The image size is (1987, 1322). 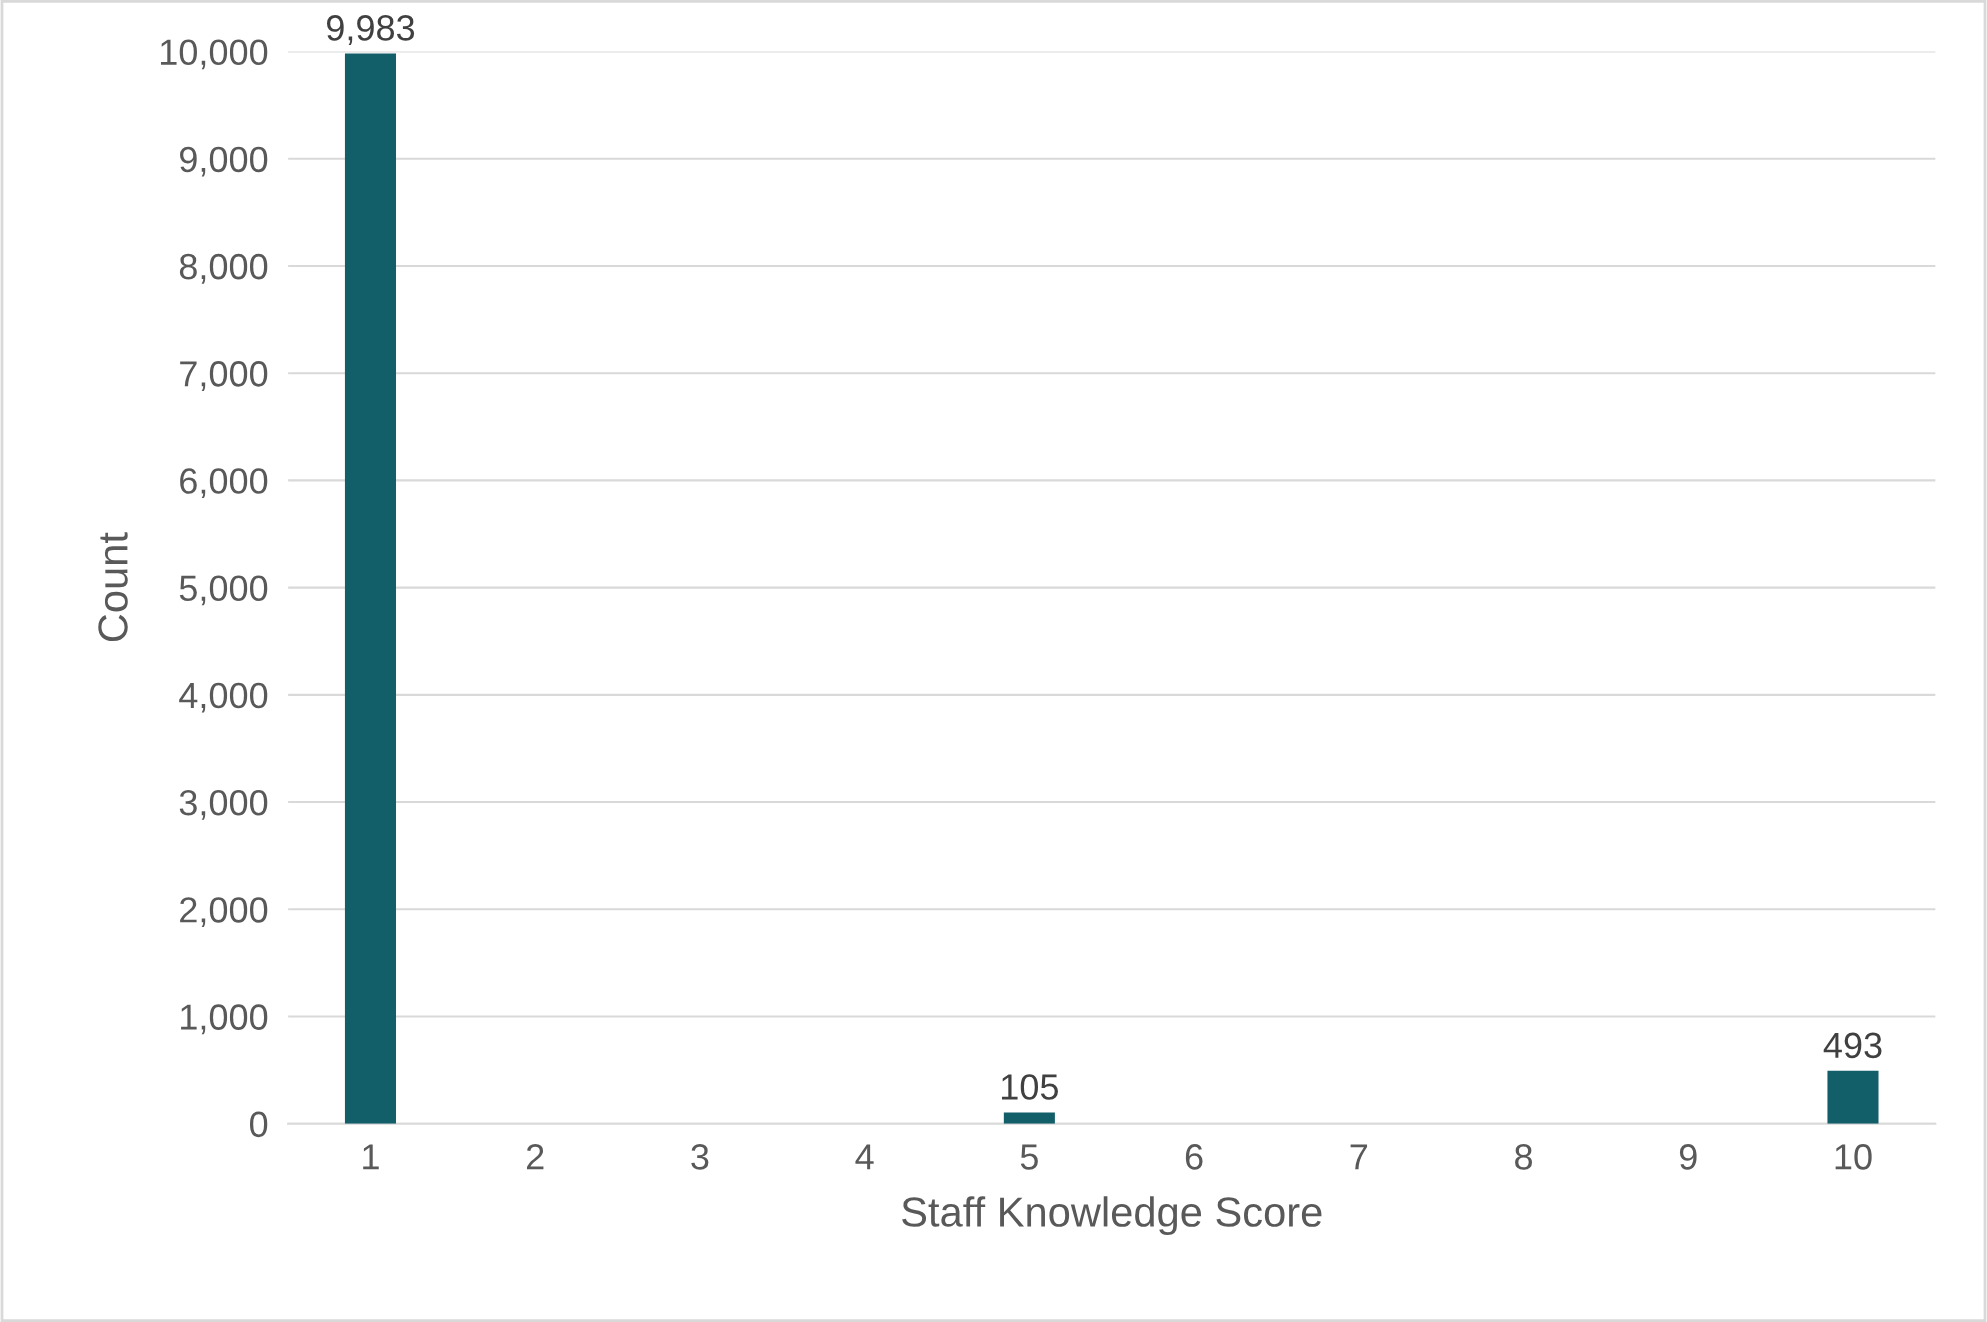 What do you see at coordinates (1030, 1087) in the screenshot?
I see `data-label: 105` at bounding box center [1030, 1087].